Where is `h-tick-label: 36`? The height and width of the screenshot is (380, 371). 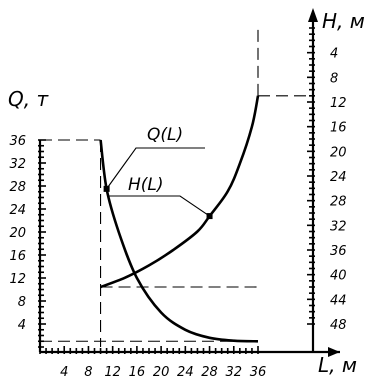 h-tick-label: 36 is located at coordinates (338, 251).